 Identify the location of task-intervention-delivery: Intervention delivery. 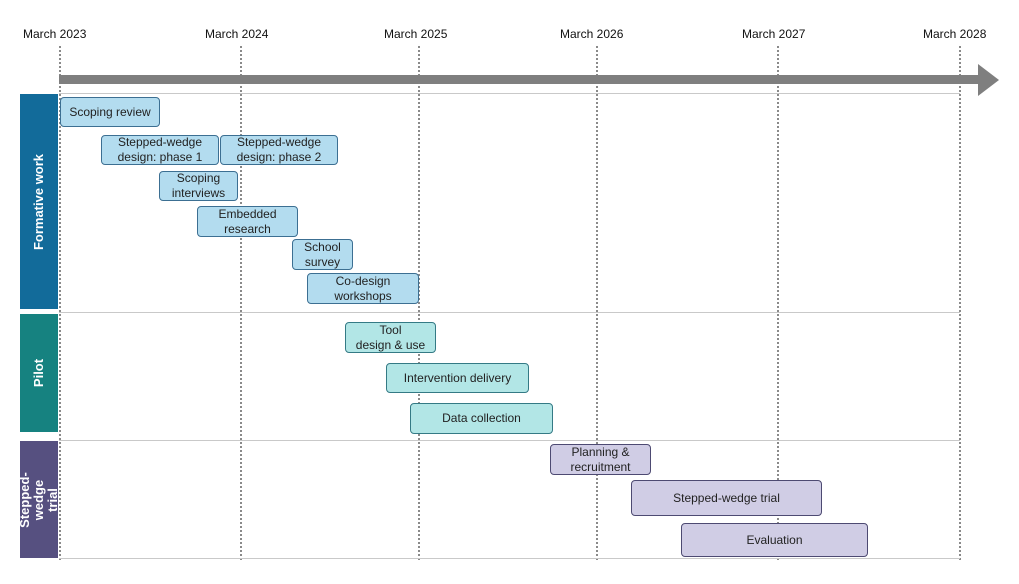
(457, 378).